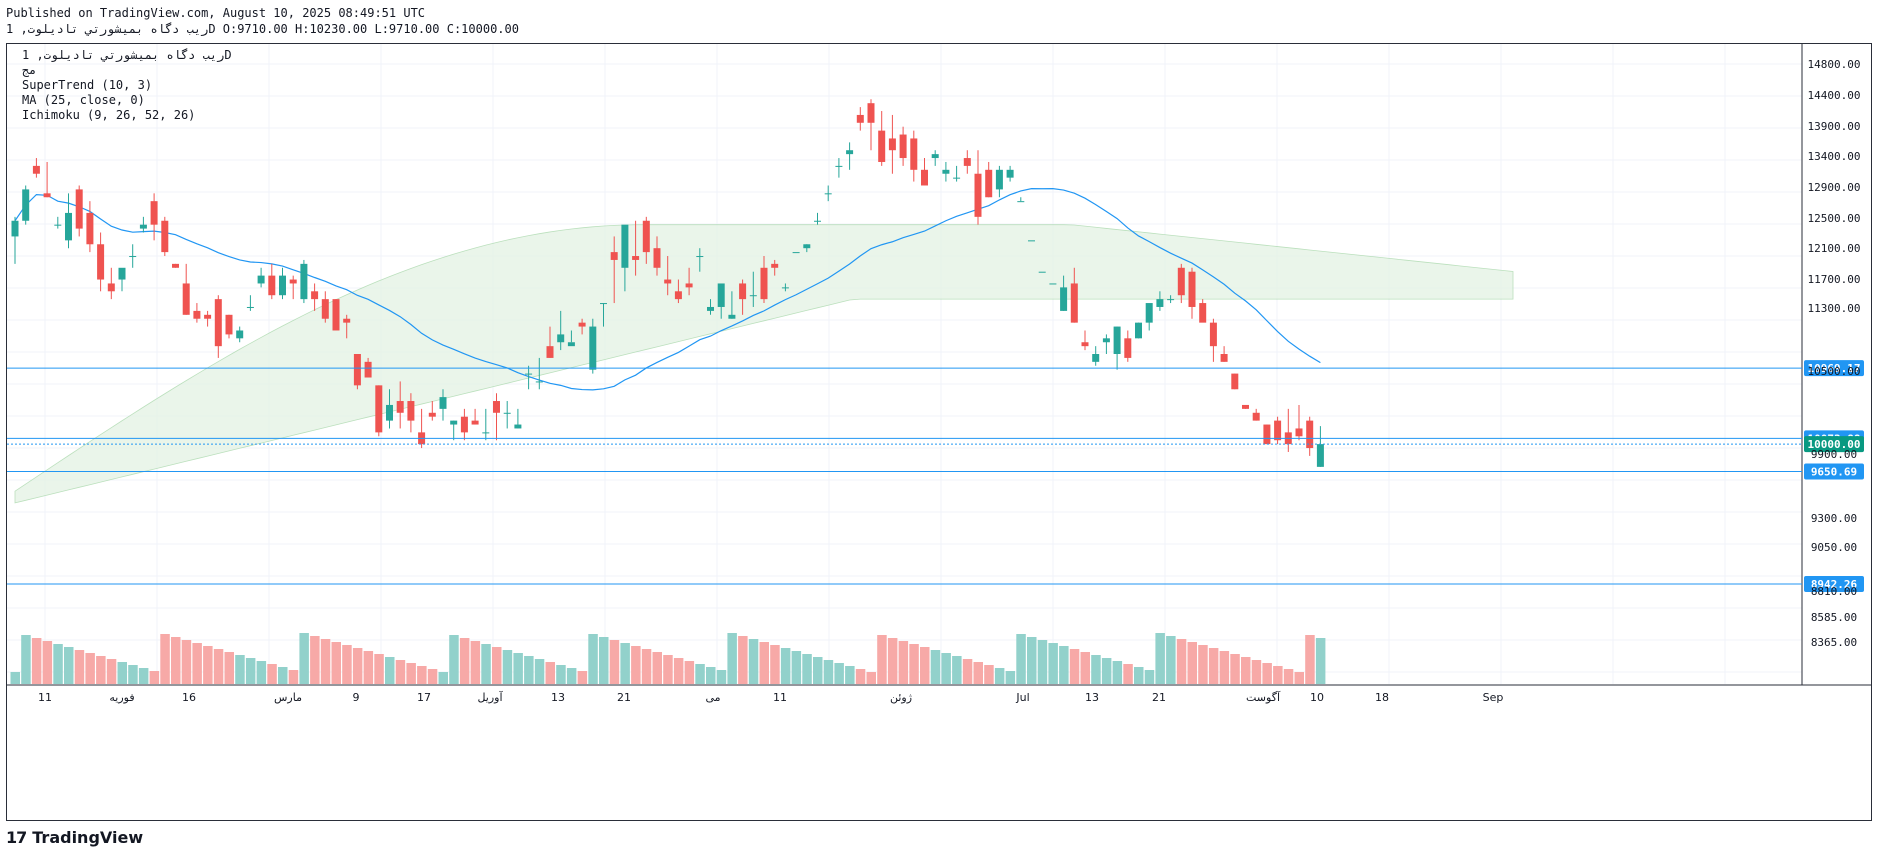 This screenshot has height=858, width=1878. What do you see at coordinates (1834, 547) in the screenshot?
I see `y-tick-label: 9050.00` at bounding box center [1834, 547].